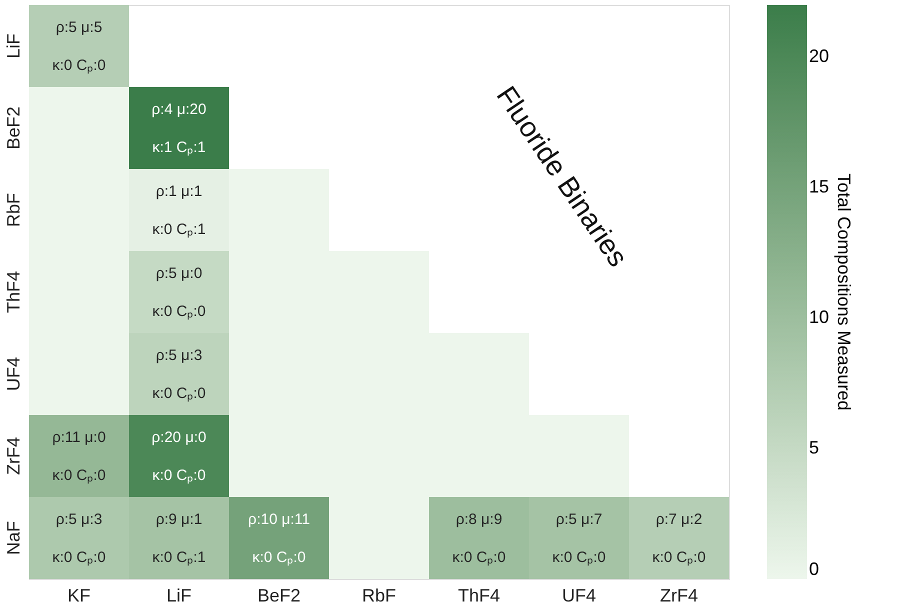 The image size is (904, 612). What do you see at coordinates (379, 596) in the screenshot?
I see `x-tick-label: RbF` at bounding box center [379, 596].